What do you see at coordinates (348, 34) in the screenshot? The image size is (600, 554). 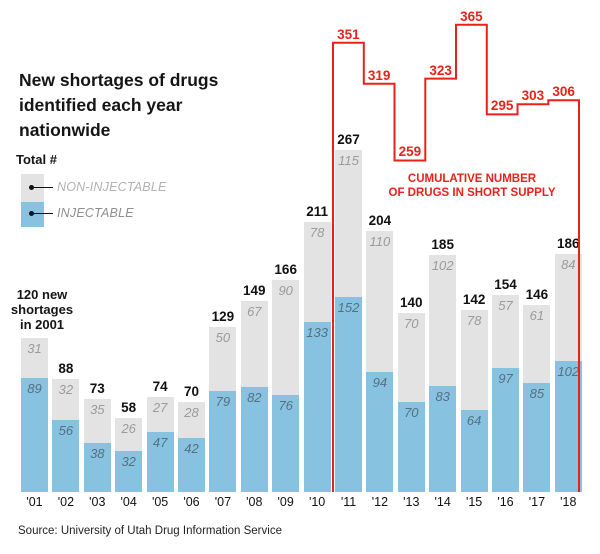 I see `cumulative-value-label: 351` at bounding box center [348, 34].